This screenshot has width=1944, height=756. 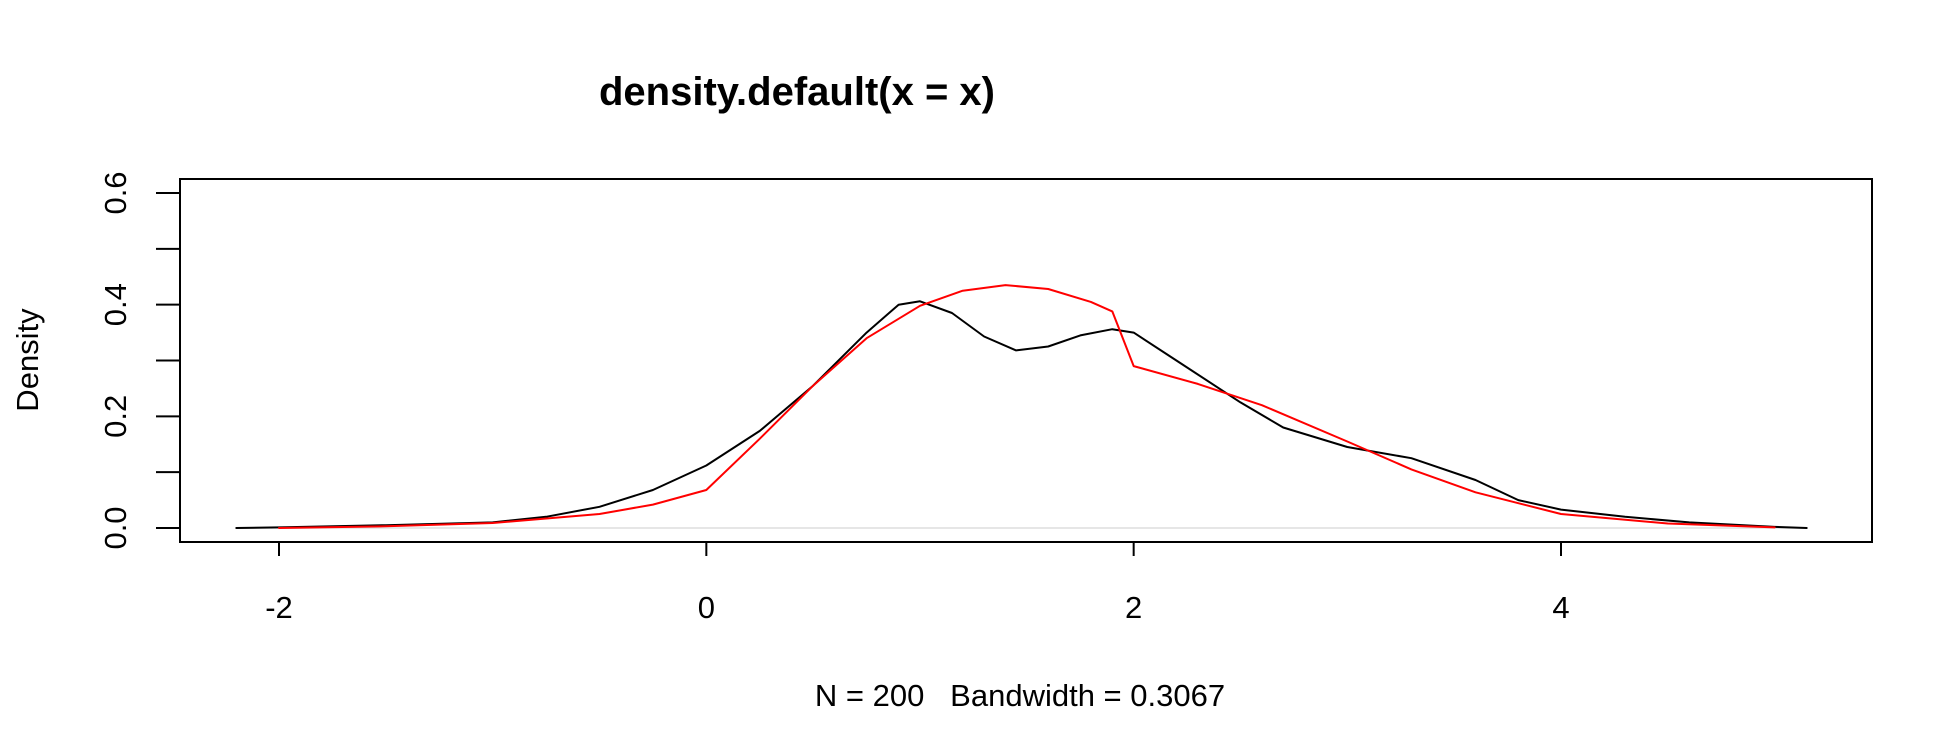 What do you see at coordinates (139, 360) in the screenshot?
I see `y-axis: 0.0 0.2 0.4 0.6` at bounding box center [139, 360].